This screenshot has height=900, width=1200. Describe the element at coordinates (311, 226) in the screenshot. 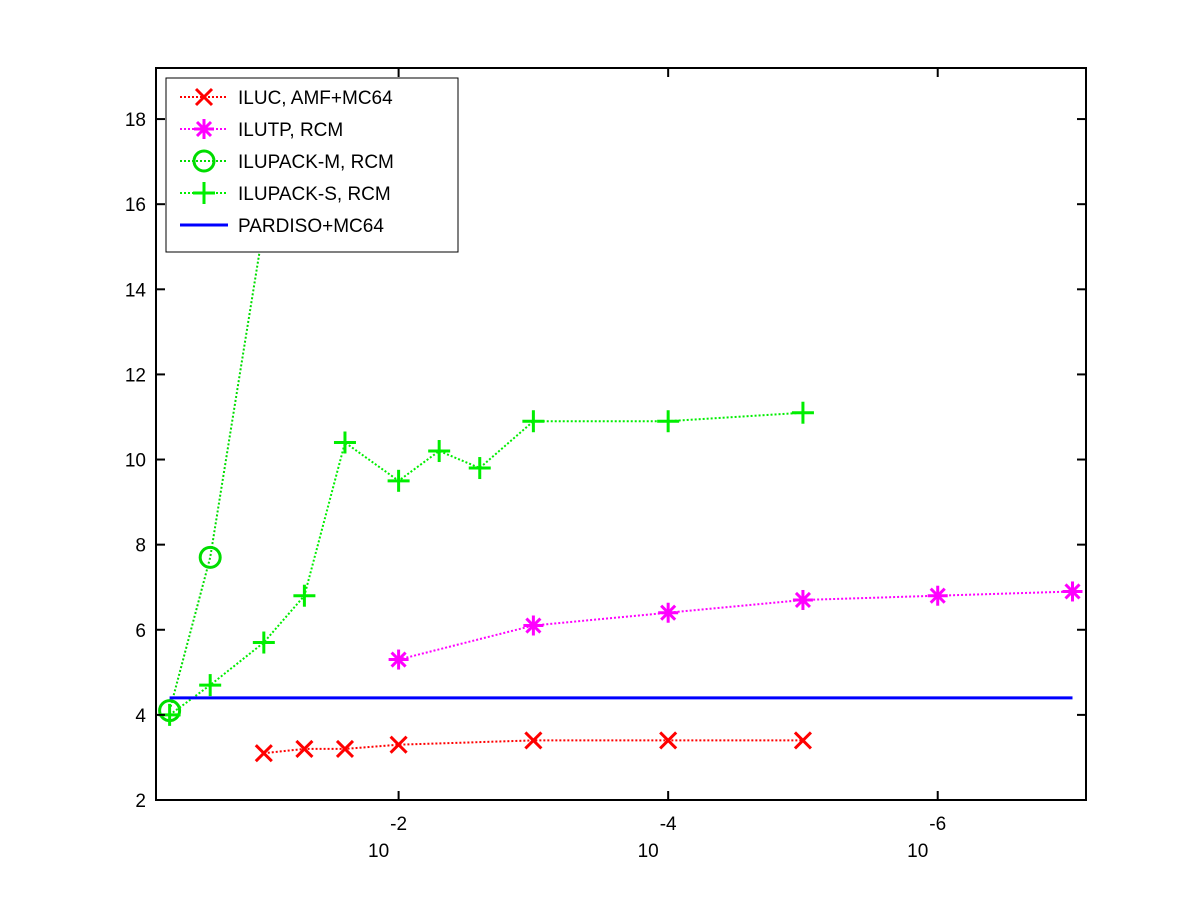

I see `legend-label: PARDISO+MC64` at that location.